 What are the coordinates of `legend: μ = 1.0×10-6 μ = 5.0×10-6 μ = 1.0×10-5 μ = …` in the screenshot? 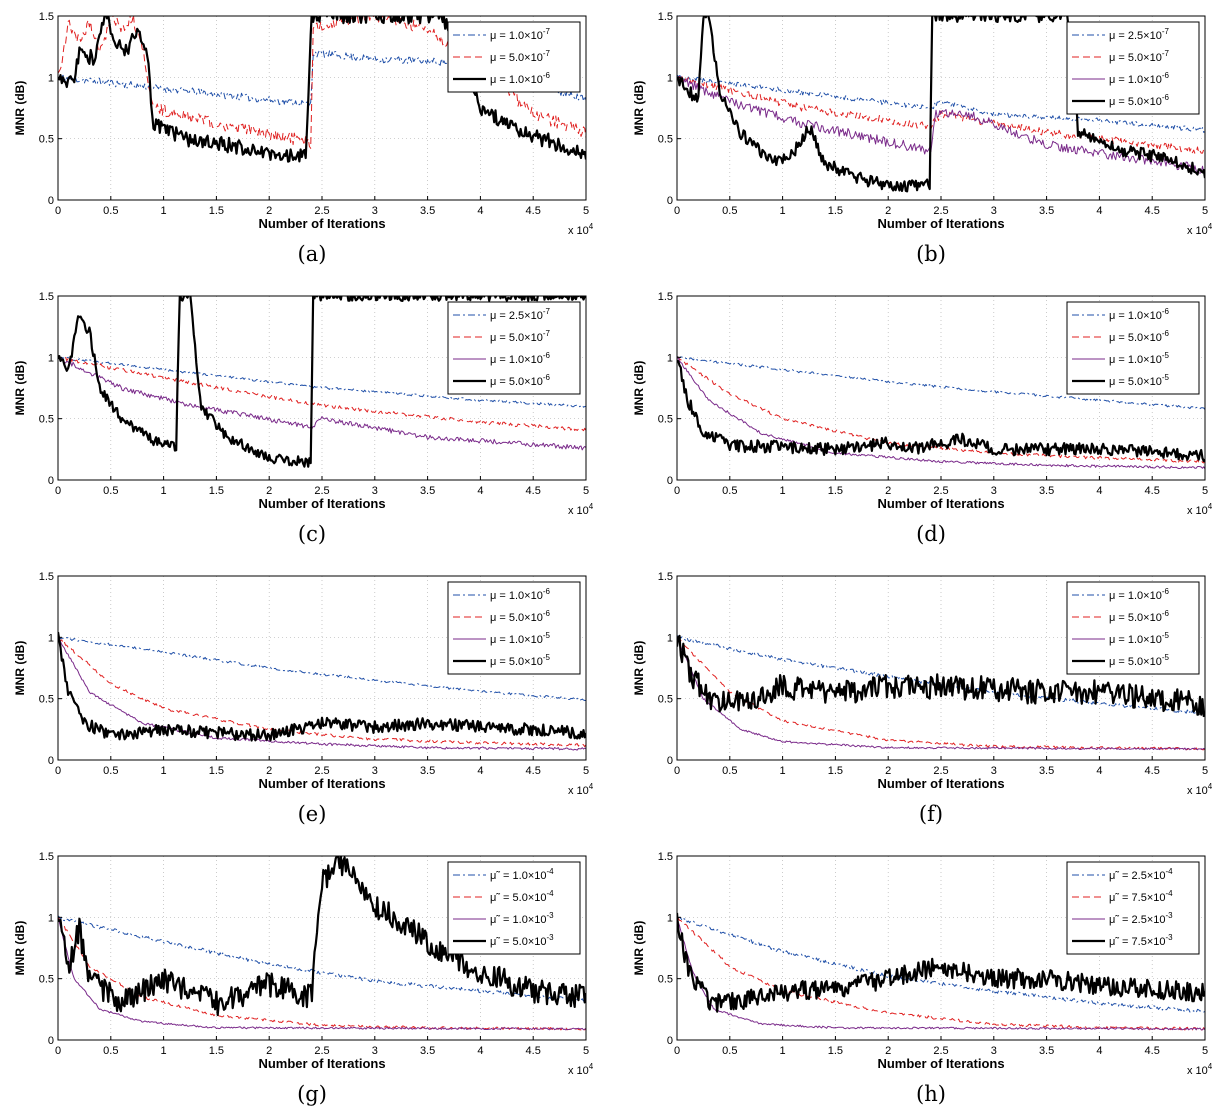 It's located at (1133, 628).